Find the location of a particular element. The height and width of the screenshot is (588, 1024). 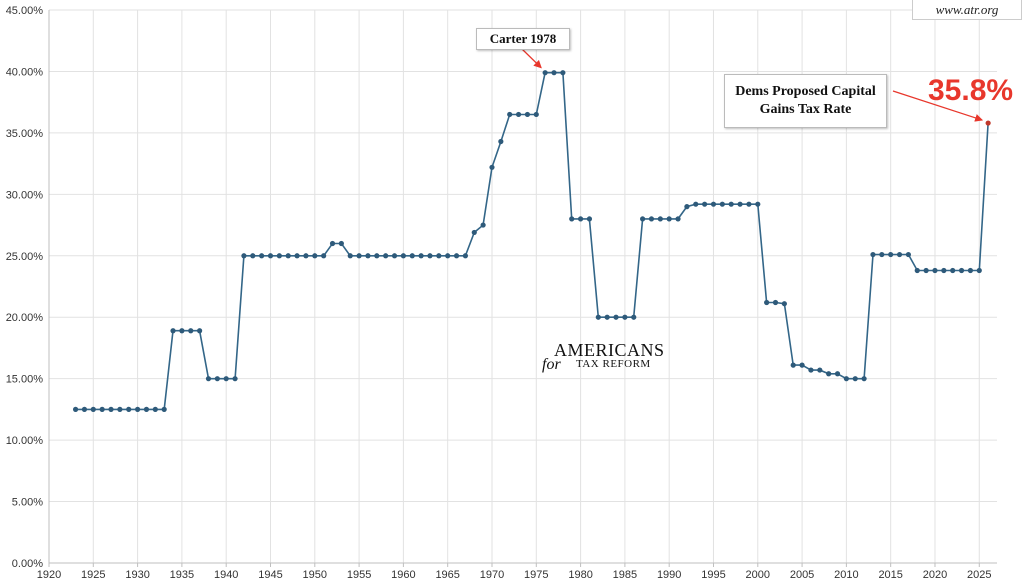

y-tick-label: 10.00% is located at coordinates (25, 441).